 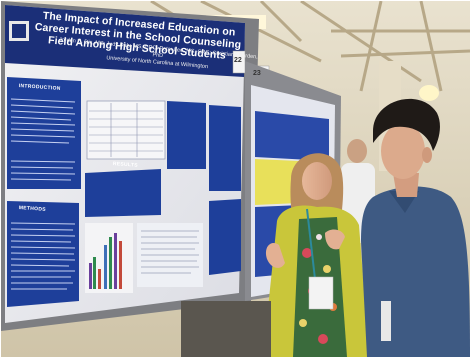 I want to click on hall-lamp, so click(x=429, y=93).